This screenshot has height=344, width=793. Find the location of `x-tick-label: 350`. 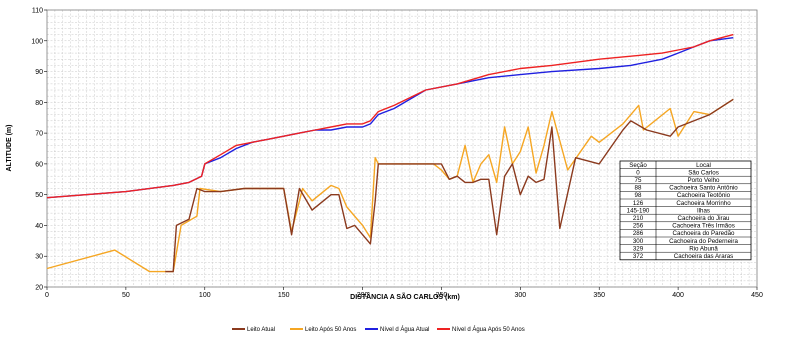

x-tick-label: 350 is located at coordinates (599, 295).